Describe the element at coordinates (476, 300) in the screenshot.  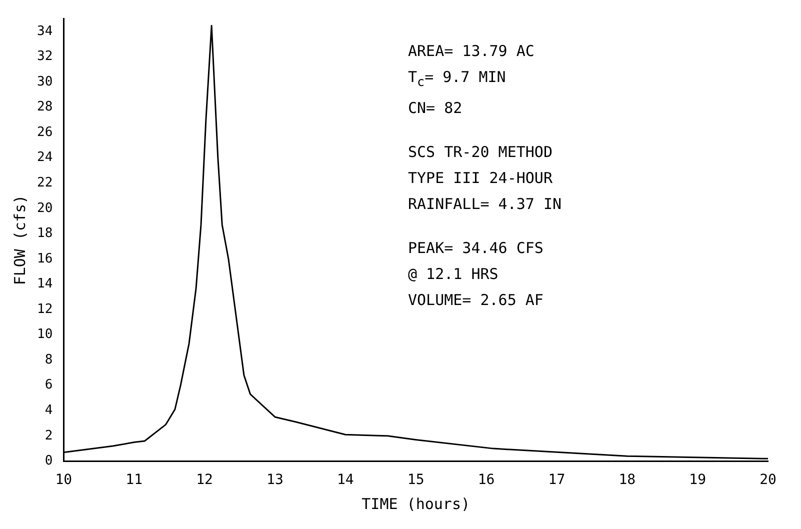
I see `annotation: VOLUME= 2.65 AF` at that location.